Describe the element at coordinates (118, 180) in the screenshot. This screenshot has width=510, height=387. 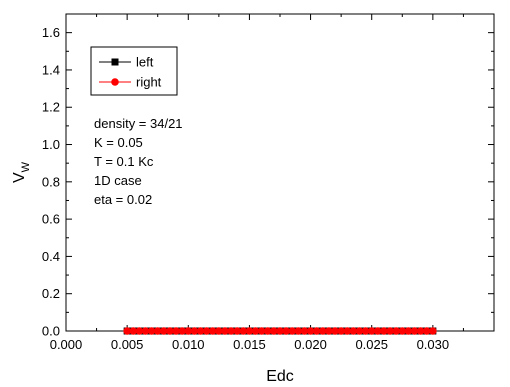
I see `annotation-line: 1D case` at that location.